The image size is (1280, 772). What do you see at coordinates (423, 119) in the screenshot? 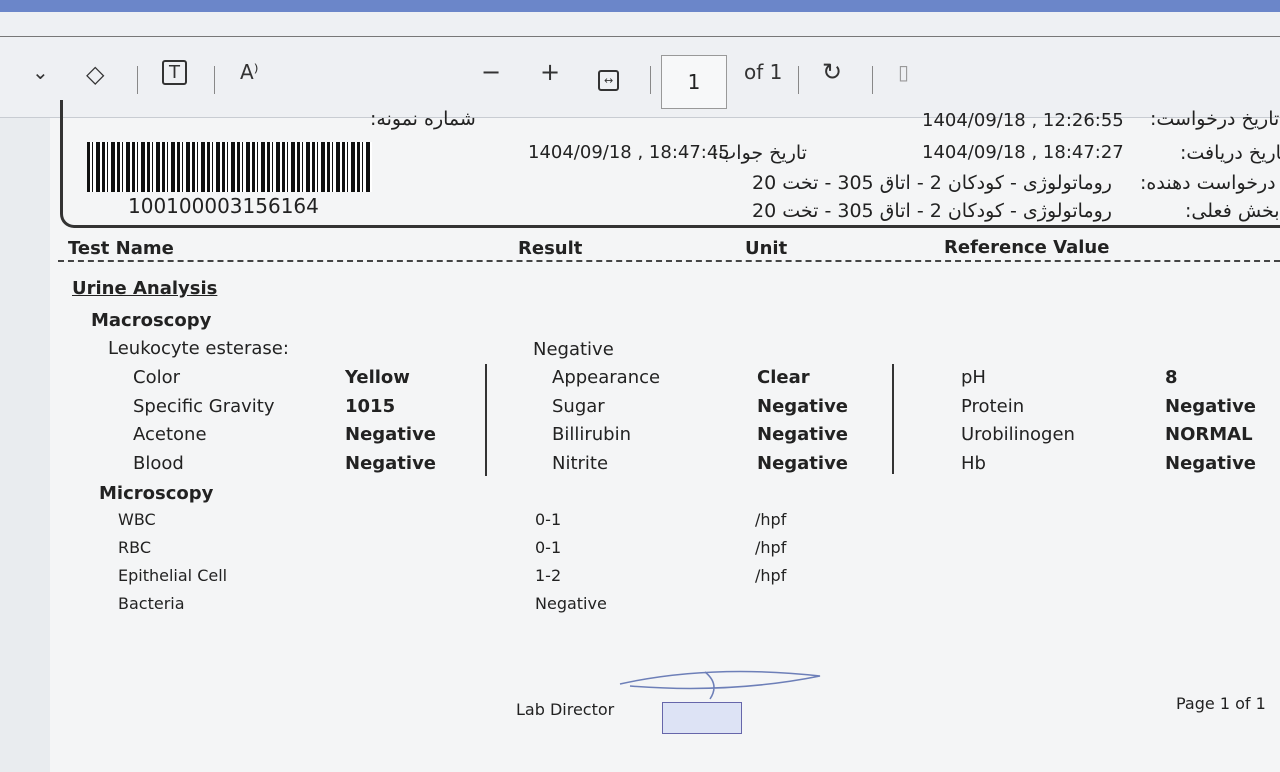
I see `sample-number-label: شماره نمونه:` at bounding box center [423, 119].